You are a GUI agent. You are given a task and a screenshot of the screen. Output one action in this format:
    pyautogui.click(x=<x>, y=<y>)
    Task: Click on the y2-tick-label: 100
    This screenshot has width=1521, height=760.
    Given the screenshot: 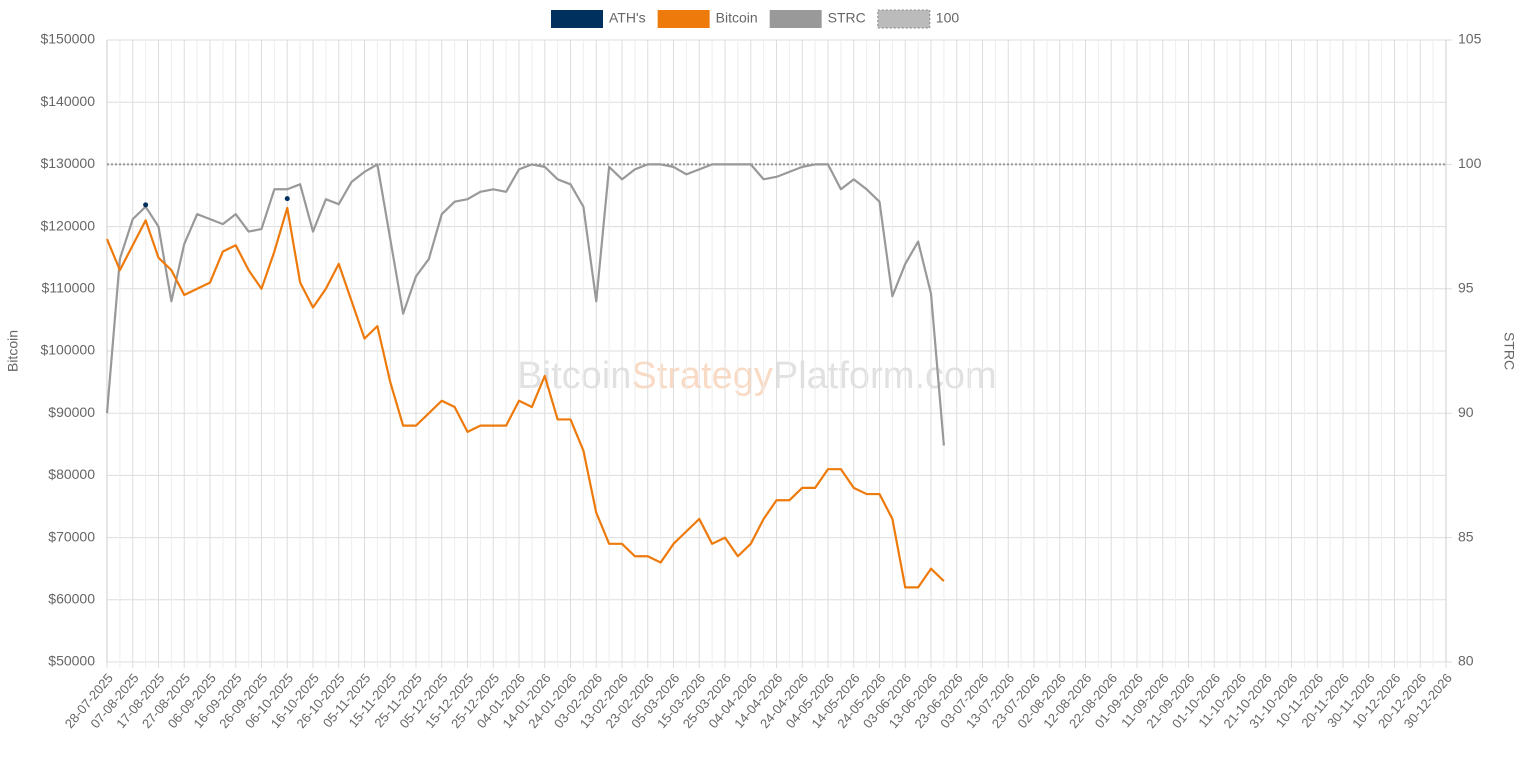 What is the action you would take?
    pyautogui.click(x=1470, y=163)
    